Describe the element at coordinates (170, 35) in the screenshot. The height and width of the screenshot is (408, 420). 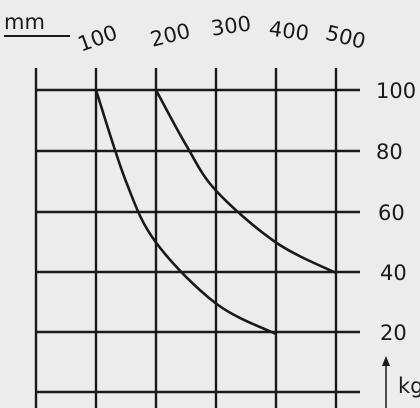
I see `x-tick-label: 200` at that location.